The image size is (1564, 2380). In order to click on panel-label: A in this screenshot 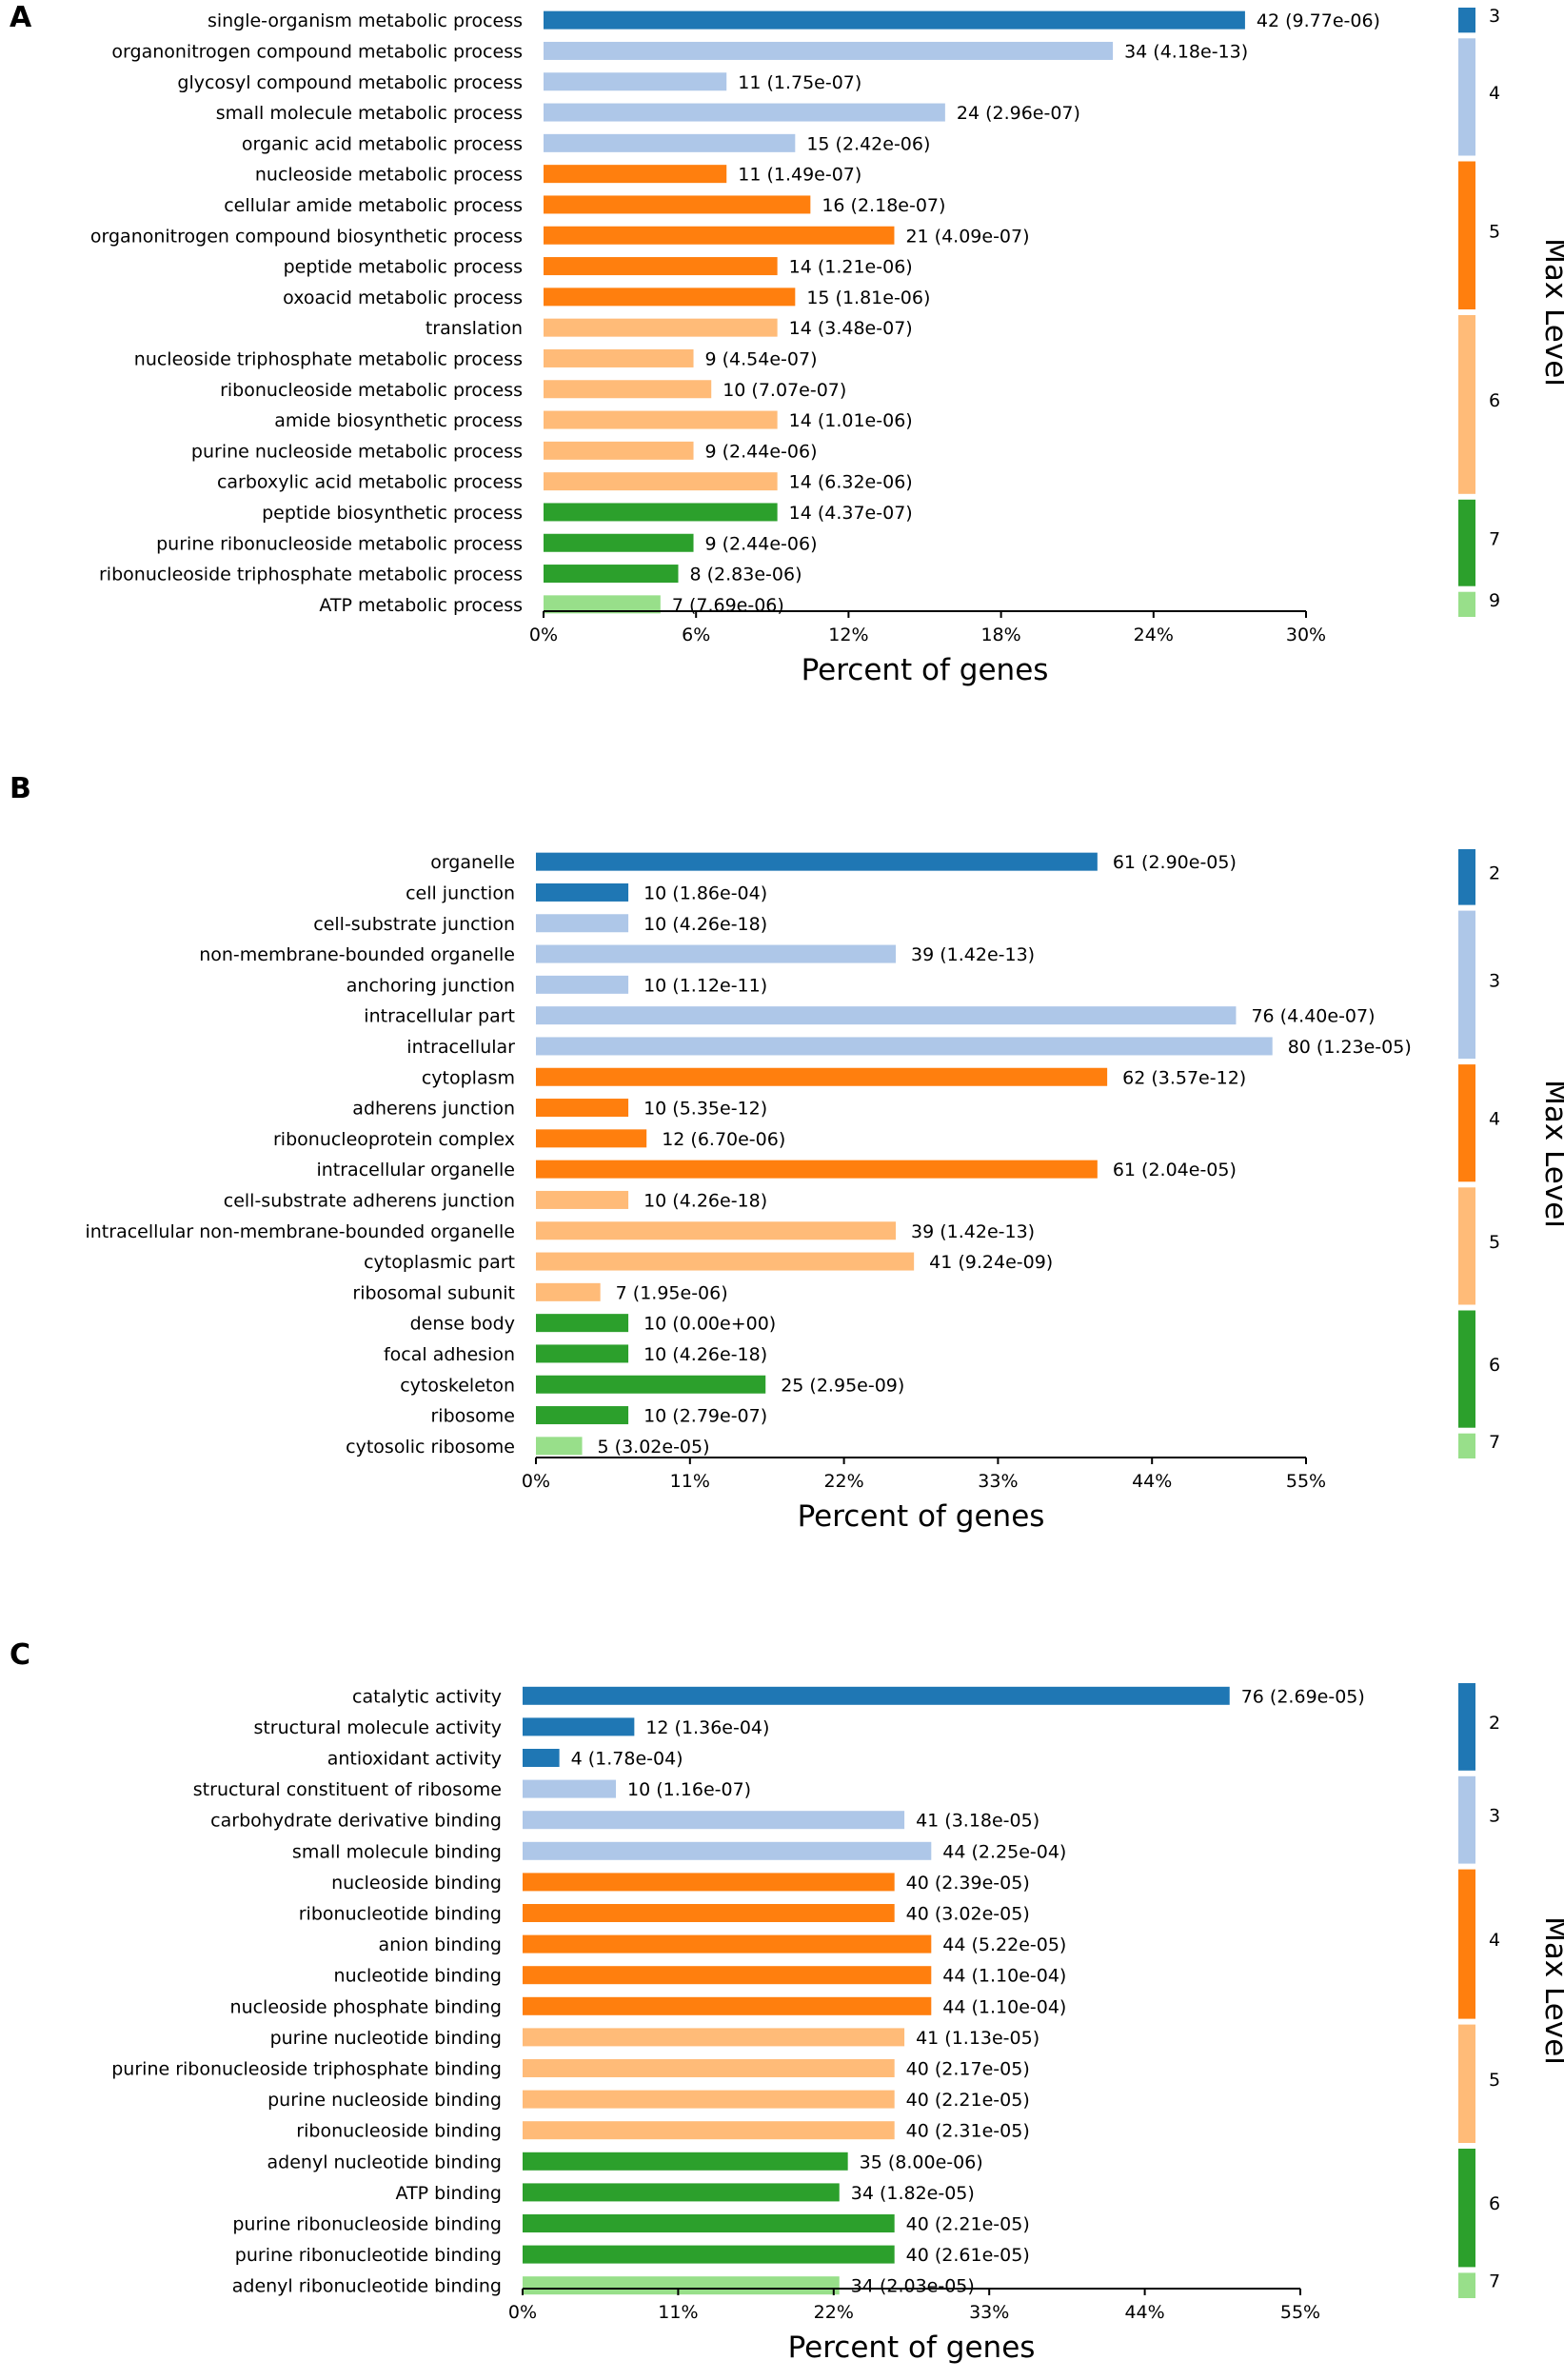, I will do `click(21, 17)`.